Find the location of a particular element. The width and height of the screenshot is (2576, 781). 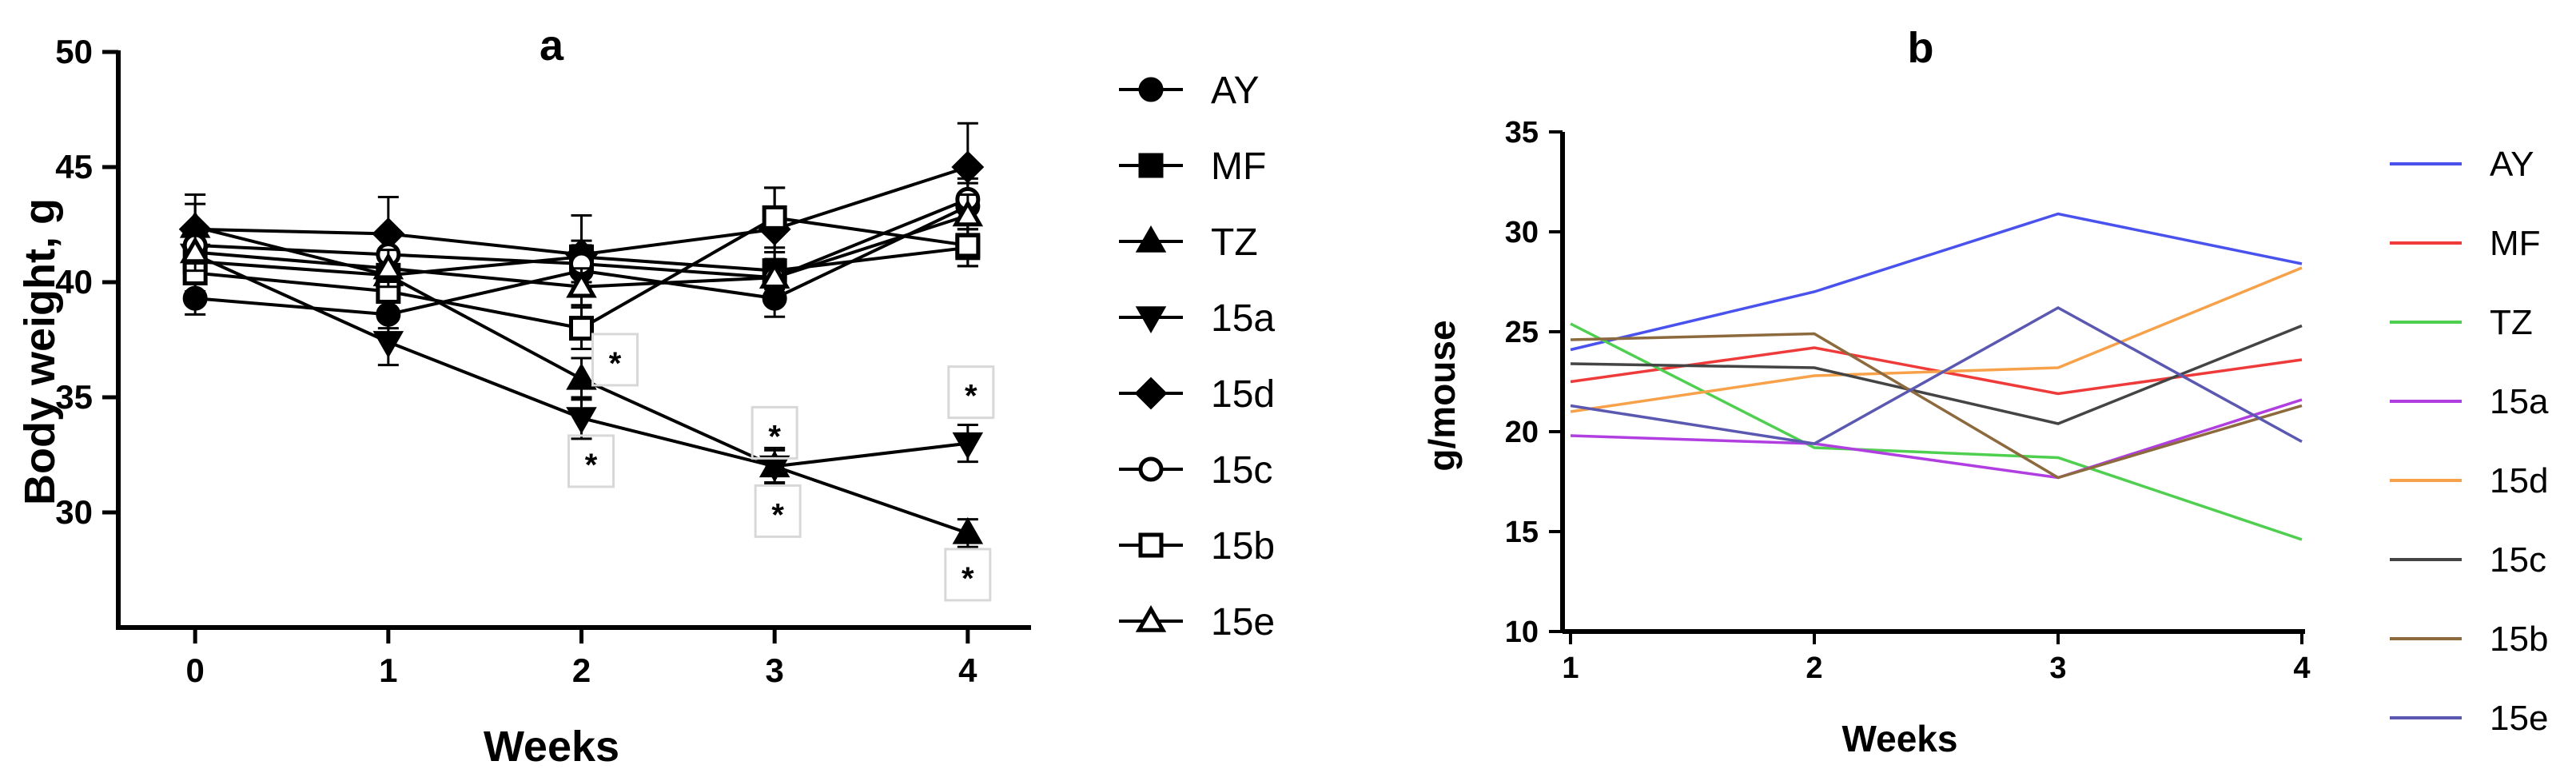

panel-b-line-ay is located at coordinates (1937, 282).